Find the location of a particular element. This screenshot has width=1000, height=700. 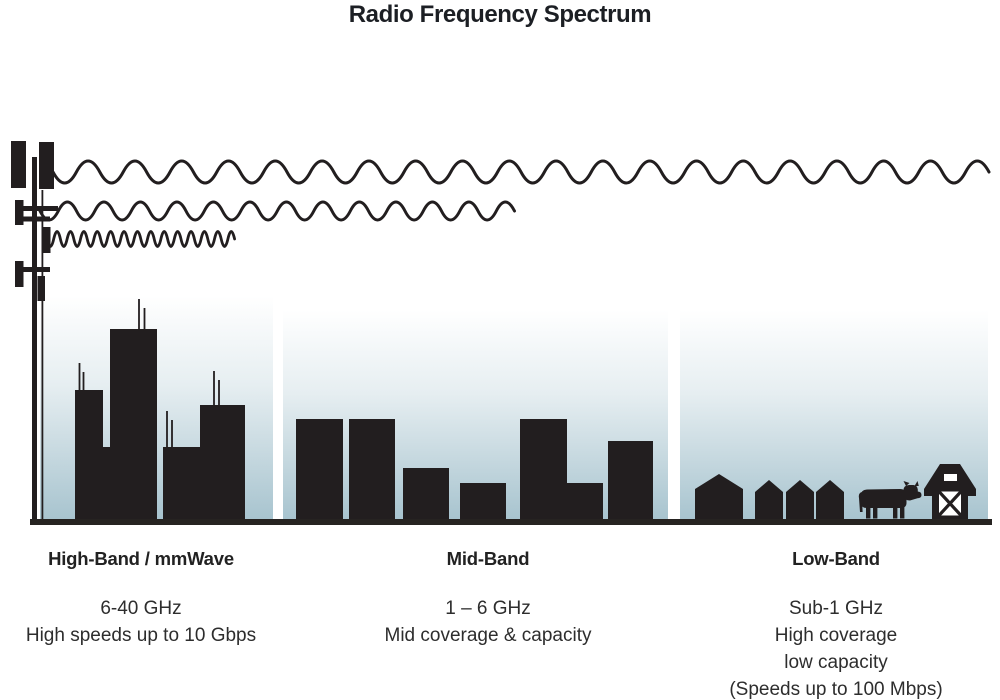

rural-houses is located at coordinates (769, 496).